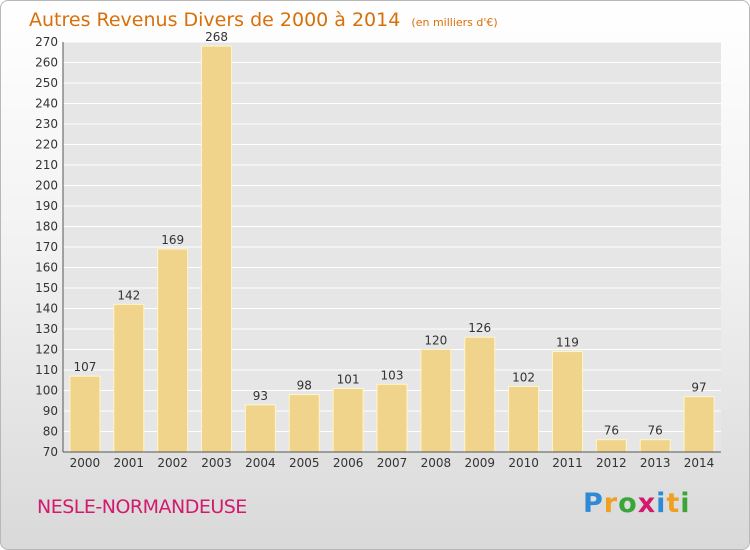  Describe the element at coordinates (655, 463) in the screenshot. I see `x-tick-label: 2013` at that location.